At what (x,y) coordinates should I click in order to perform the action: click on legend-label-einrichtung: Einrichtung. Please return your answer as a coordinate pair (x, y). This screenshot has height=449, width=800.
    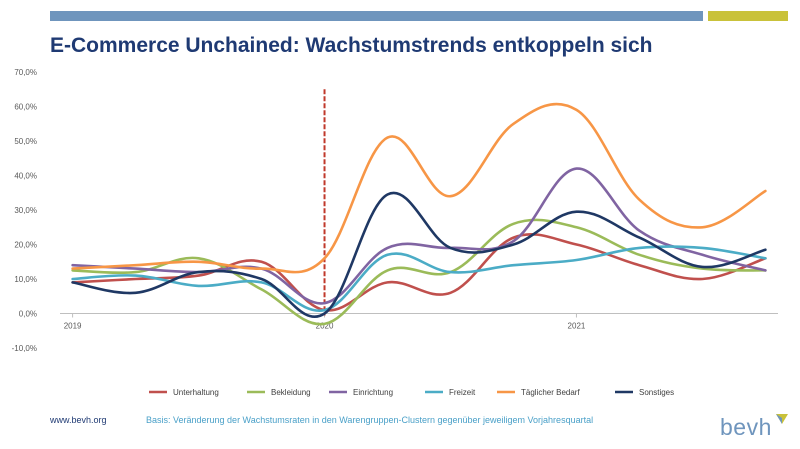
    Looking at the image, I should click on (373, 392).